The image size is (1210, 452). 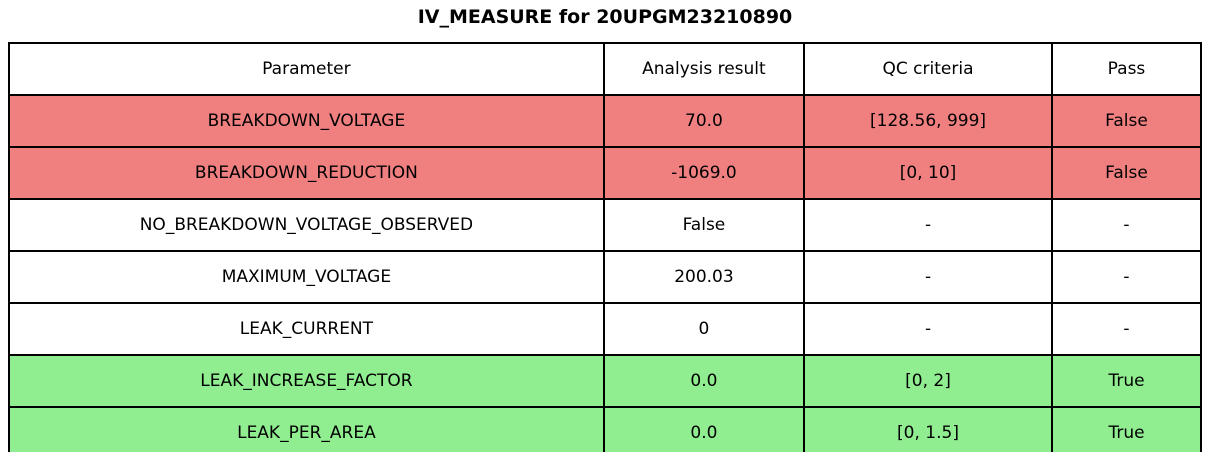 I want to click on cell-parameter: BREAKDOWN_REDUCTION, so click(x=306, y=173).